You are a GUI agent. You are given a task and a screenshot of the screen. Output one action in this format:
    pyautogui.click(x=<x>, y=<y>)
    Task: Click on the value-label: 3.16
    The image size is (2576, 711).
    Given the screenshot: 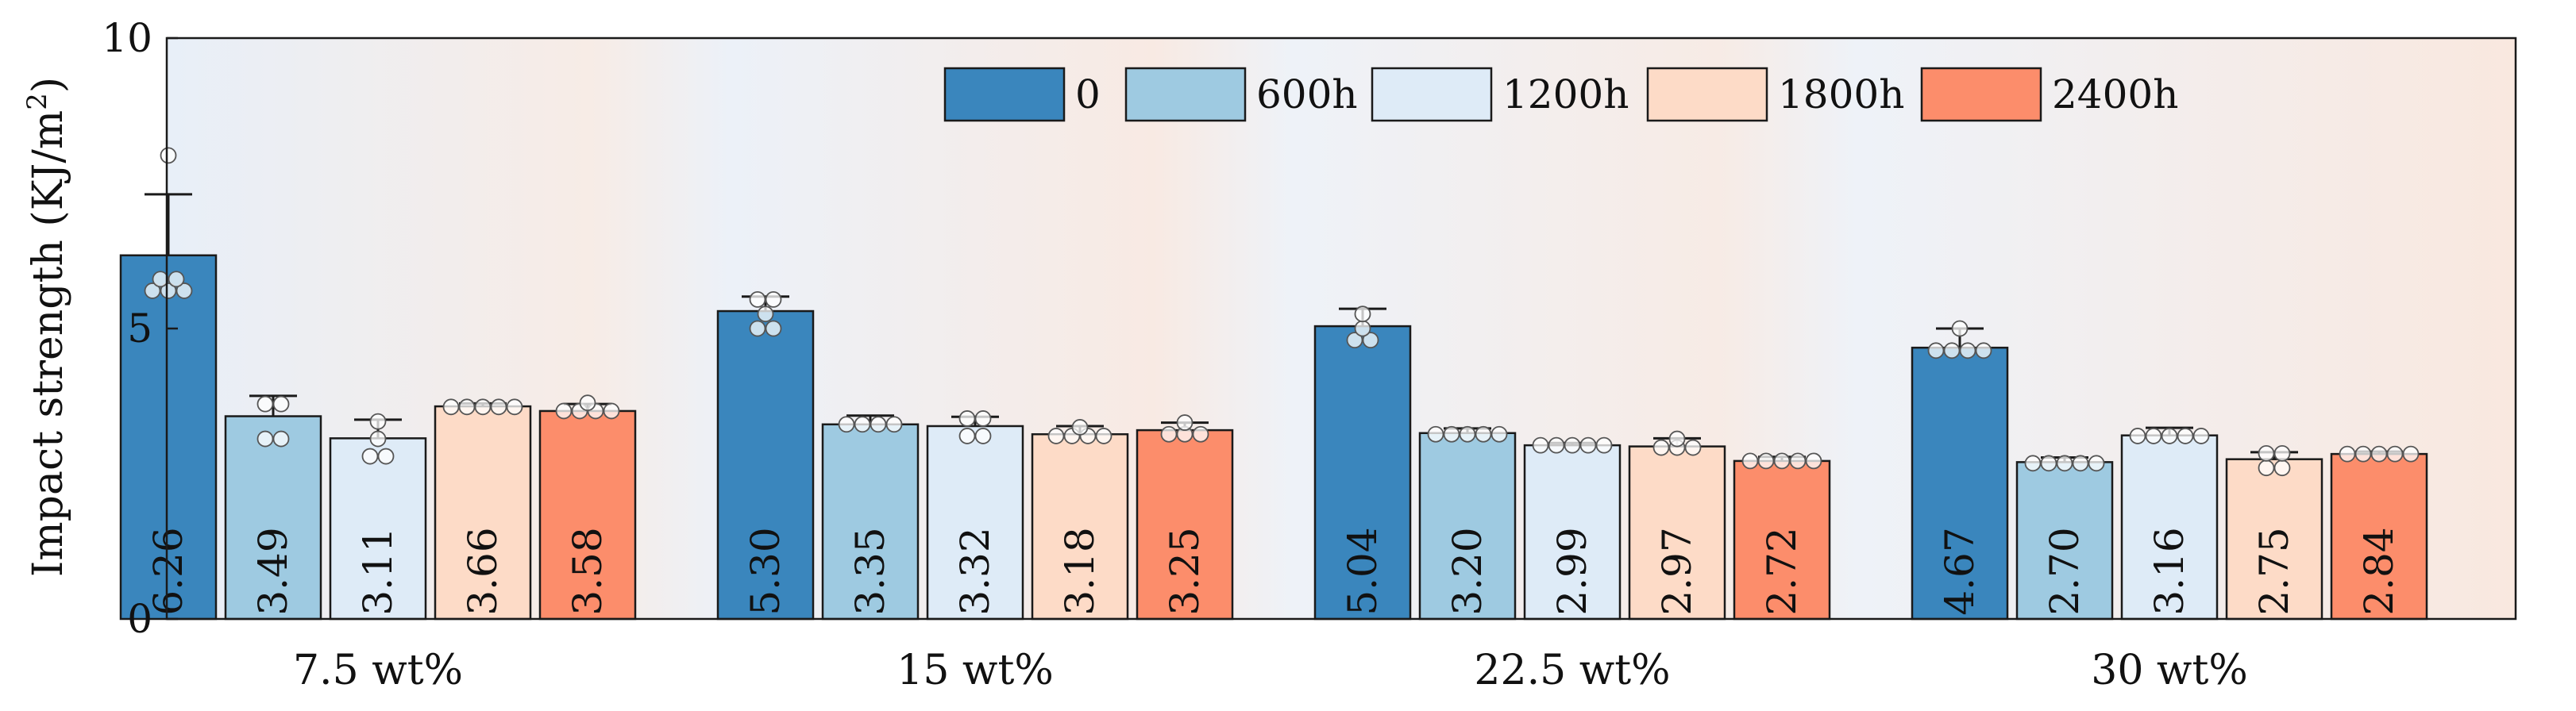 What is the action you would take?
    pyautogui.click(x=2169, y=571)
    